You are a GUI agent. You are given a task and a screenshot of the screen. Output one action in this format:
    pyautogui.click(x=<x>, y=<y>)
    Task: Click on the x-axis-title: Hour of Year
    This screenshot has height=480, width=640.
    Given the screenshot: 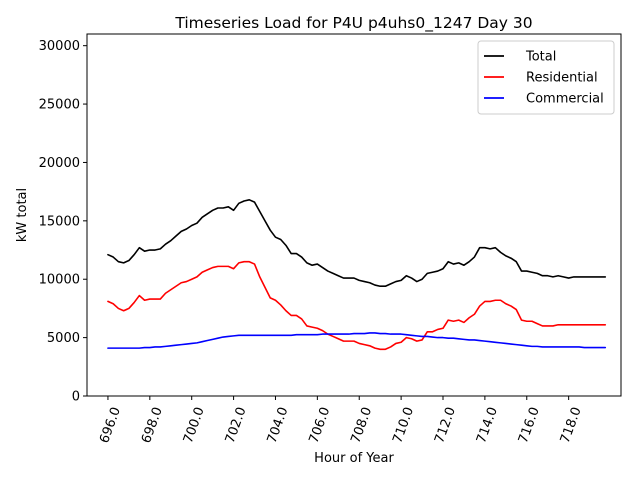 What is the action you would take?
    pyautogui.click(x=354, y=458)
    